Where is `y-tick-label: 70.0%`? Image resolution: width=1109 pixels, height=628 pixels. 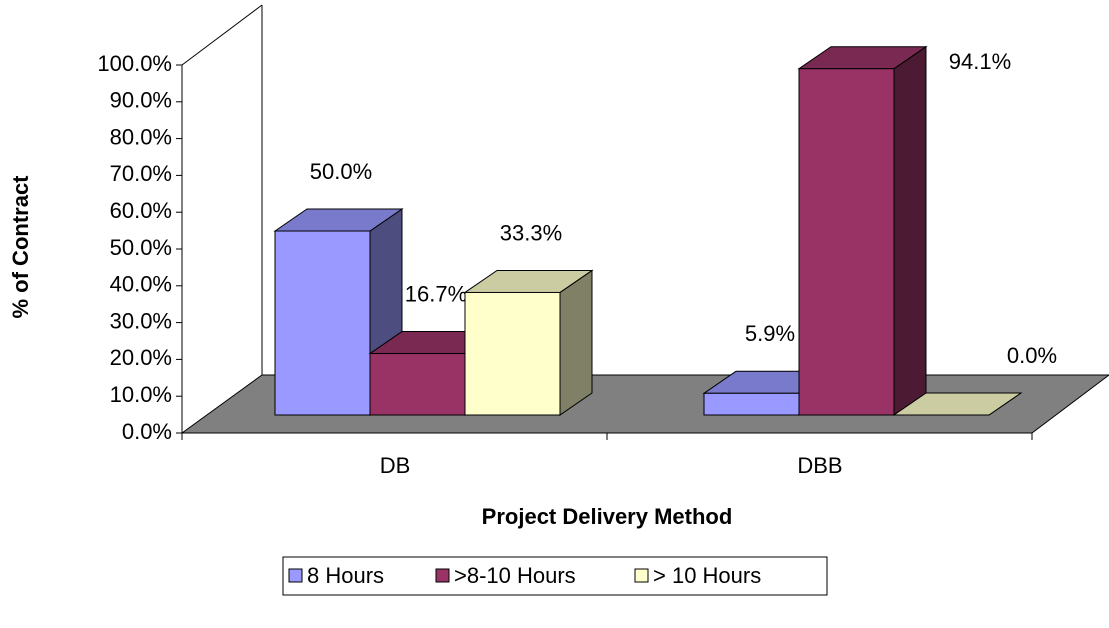
y-tick-label: 70.0% is located at coordinates (141, 173).